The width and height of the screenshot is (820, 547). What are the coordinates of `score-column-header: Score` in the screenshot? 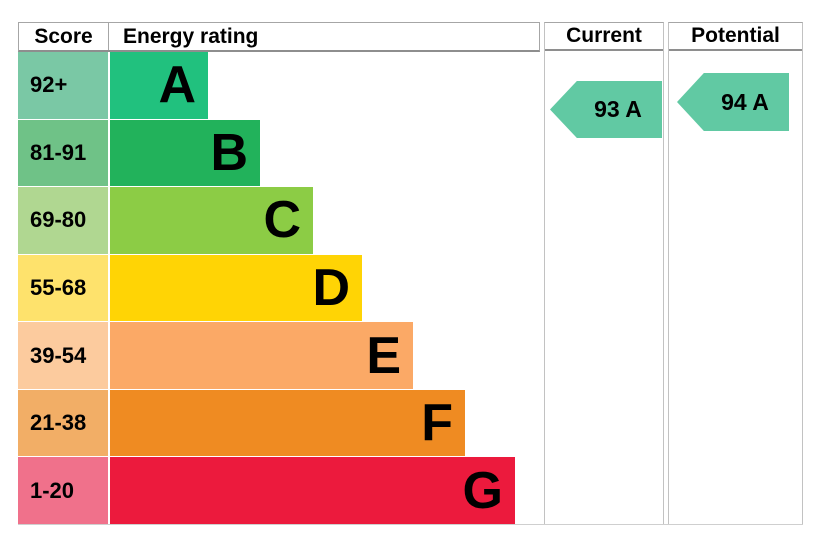 It's located at (64, 36).